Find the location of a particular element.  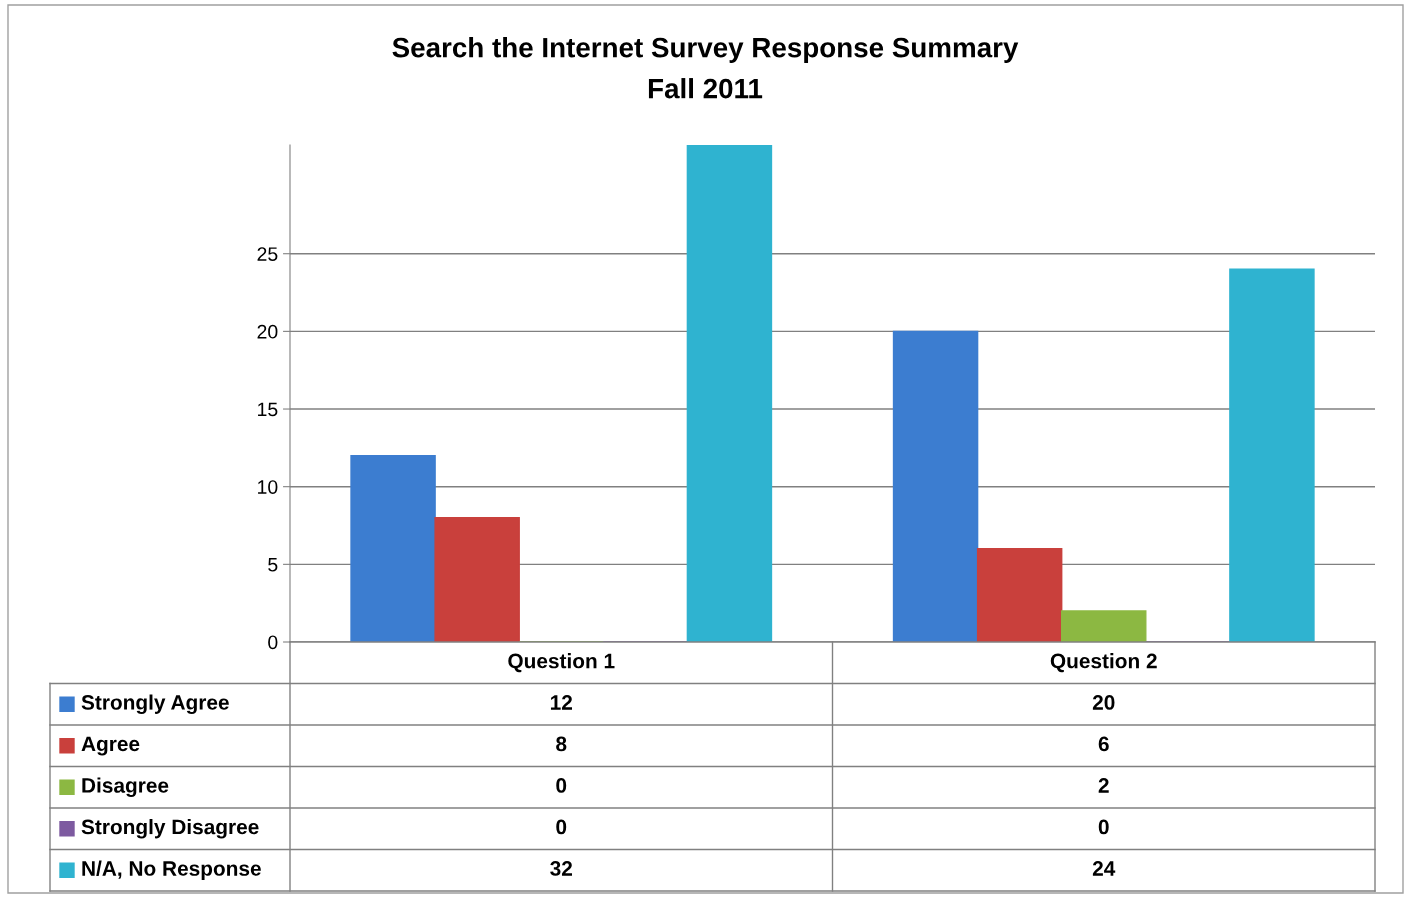

x-tick-label: Question 1 is located at coordinates (561, 663).